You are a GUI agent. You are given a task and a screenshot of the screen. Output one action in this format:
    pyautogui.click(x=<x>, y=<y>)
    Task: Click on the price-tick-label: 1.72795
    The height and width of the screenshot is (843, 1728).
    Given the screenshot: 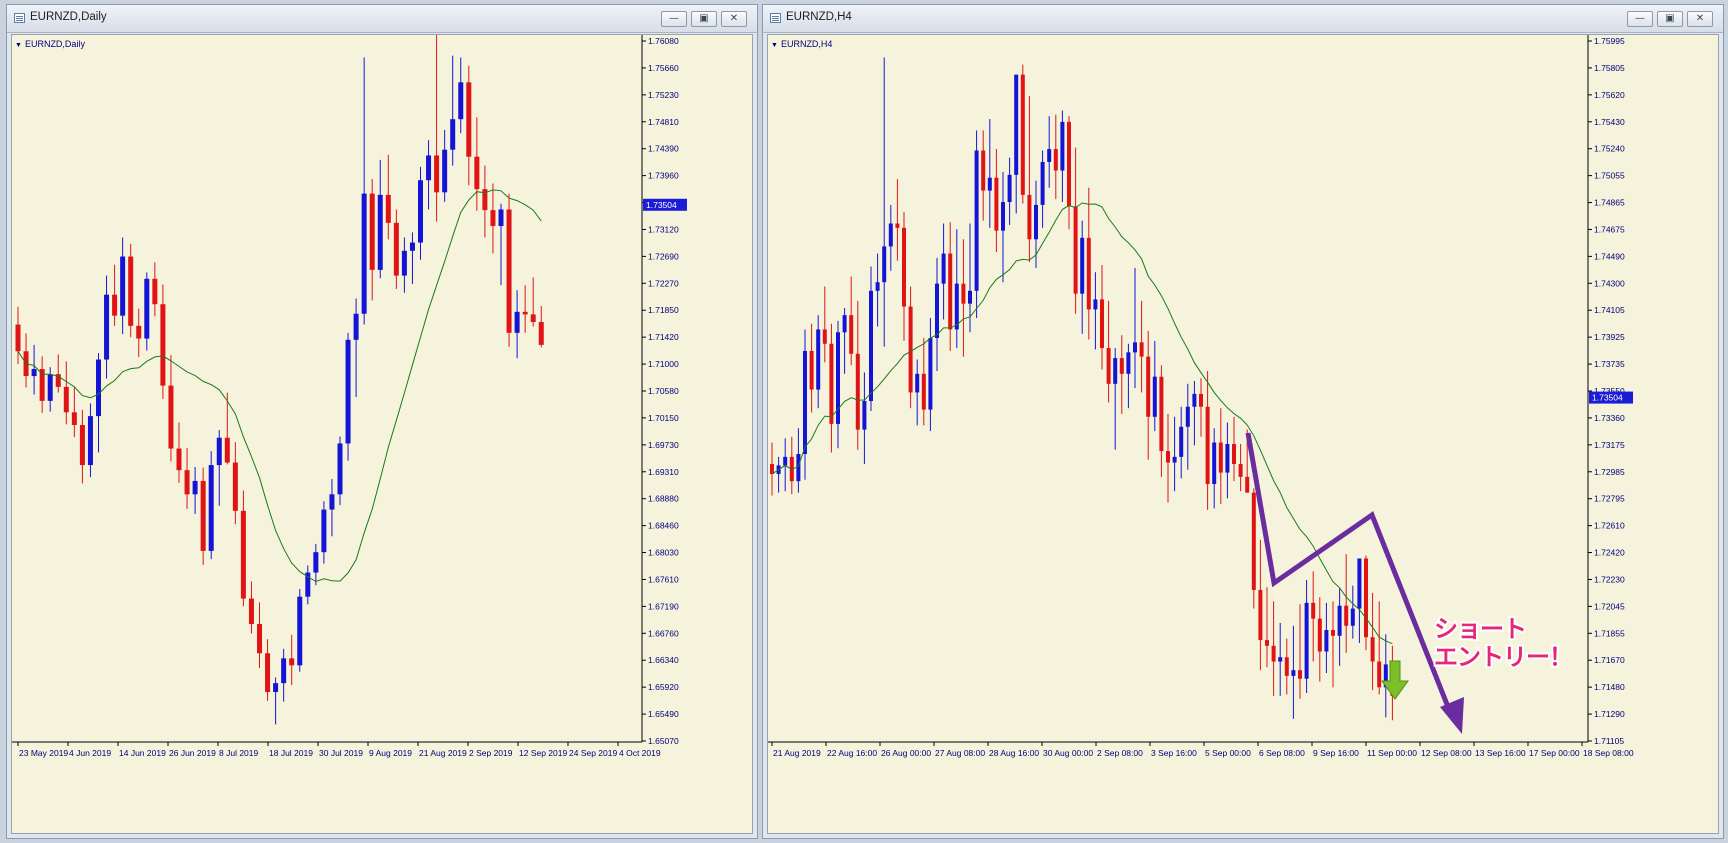 What is the action you would take?
    pyautogui.click(x=1609, y=499)
    